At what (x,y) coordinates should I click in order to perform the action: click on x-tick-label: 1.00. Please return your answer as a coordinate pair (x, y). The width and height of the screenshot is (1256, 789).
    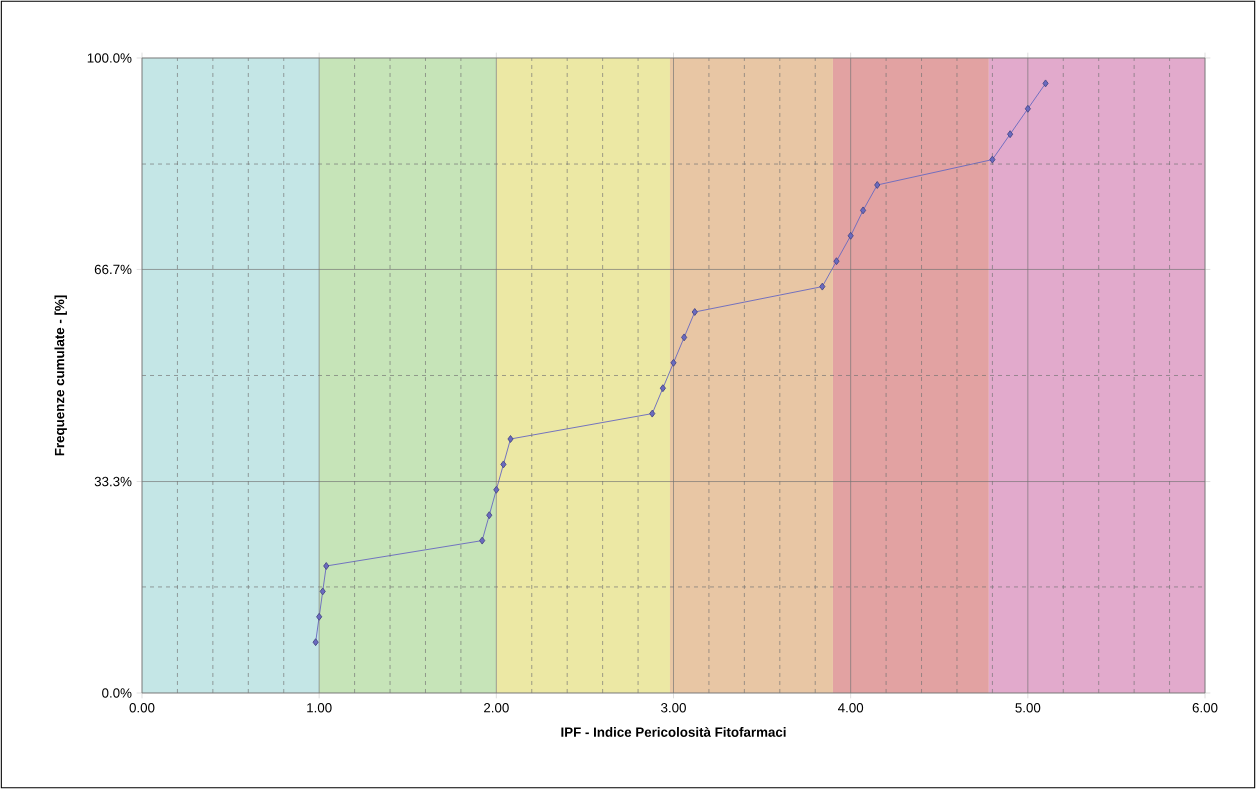
    Looking at the image, I should click on (319, 708).